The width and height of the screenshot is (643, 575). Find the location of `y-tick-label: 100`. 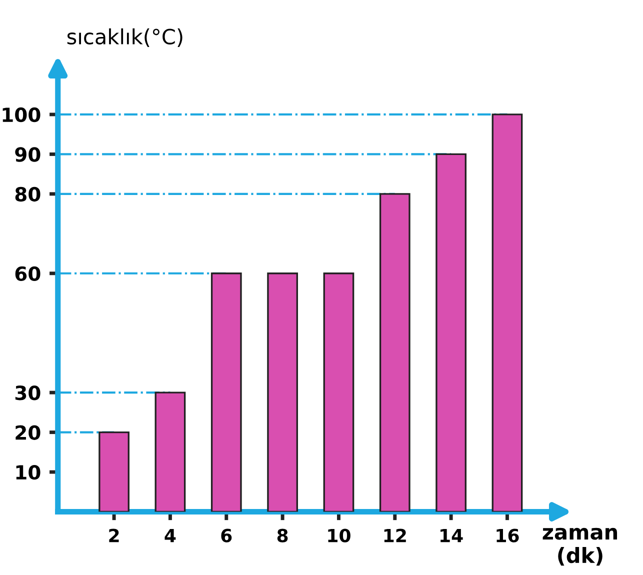

y-tick-label: 100 is located at coordinates (21, 114).